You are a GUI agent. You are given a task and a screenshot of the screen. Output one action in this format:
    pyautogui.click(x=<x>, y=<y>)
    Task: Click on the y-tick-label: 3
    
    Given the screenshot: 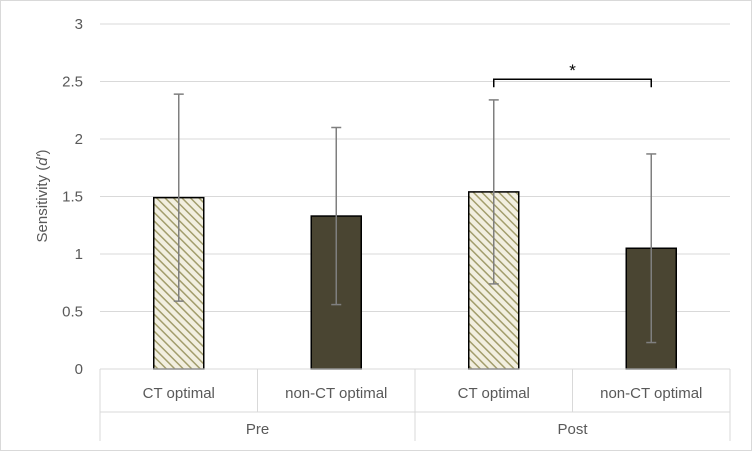 What is the action you would take?
    pyautogui.click(x=79, y=24)
    